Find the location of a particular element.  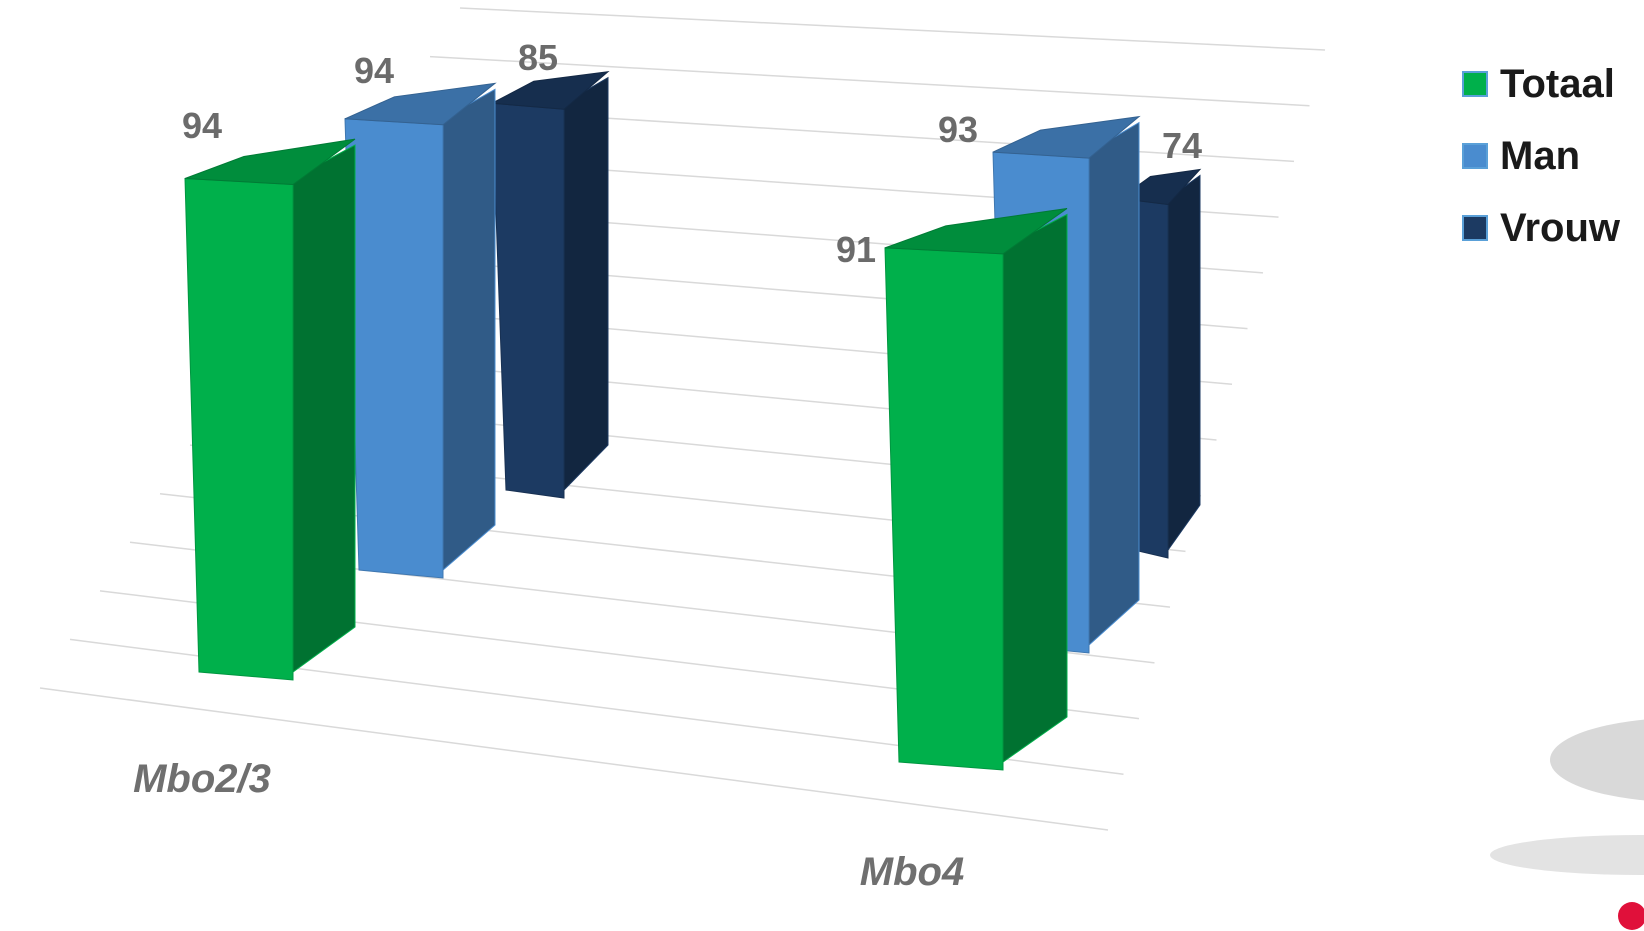

legend-swatch-man is located at coordinates (1475, 156).